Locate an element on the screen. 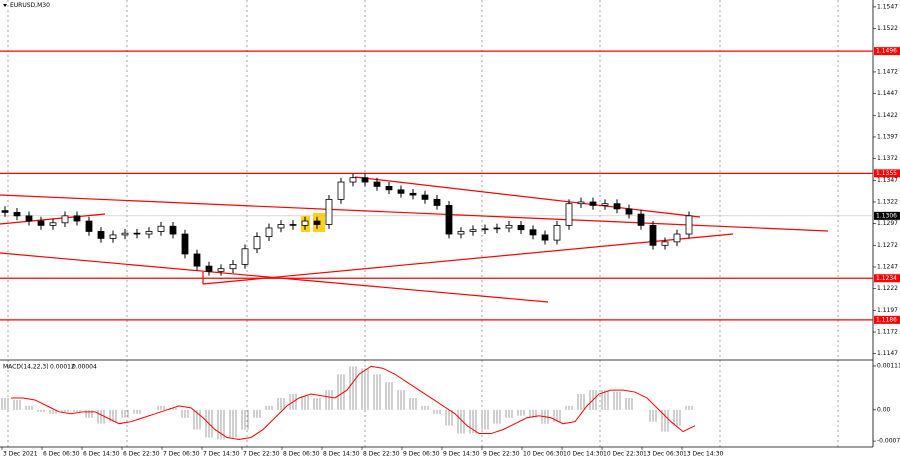 This screenshot has height=461, width=900. current-price-label: 1.1306 is located at coordinates (886, 215).